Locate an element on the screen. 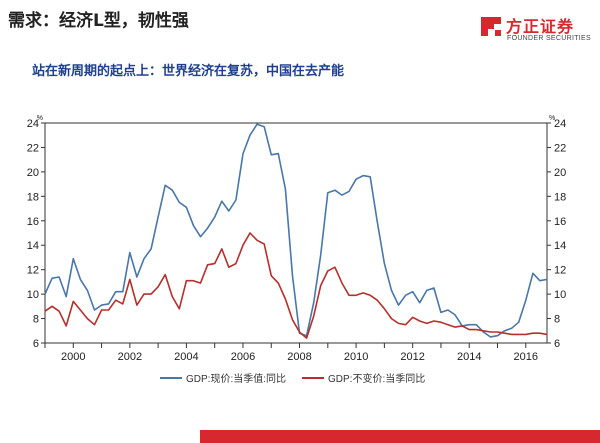 The image size is (600, 443). legend-label-1: GDP:现价:当季值:同比 is located at coordinates (236, 378).